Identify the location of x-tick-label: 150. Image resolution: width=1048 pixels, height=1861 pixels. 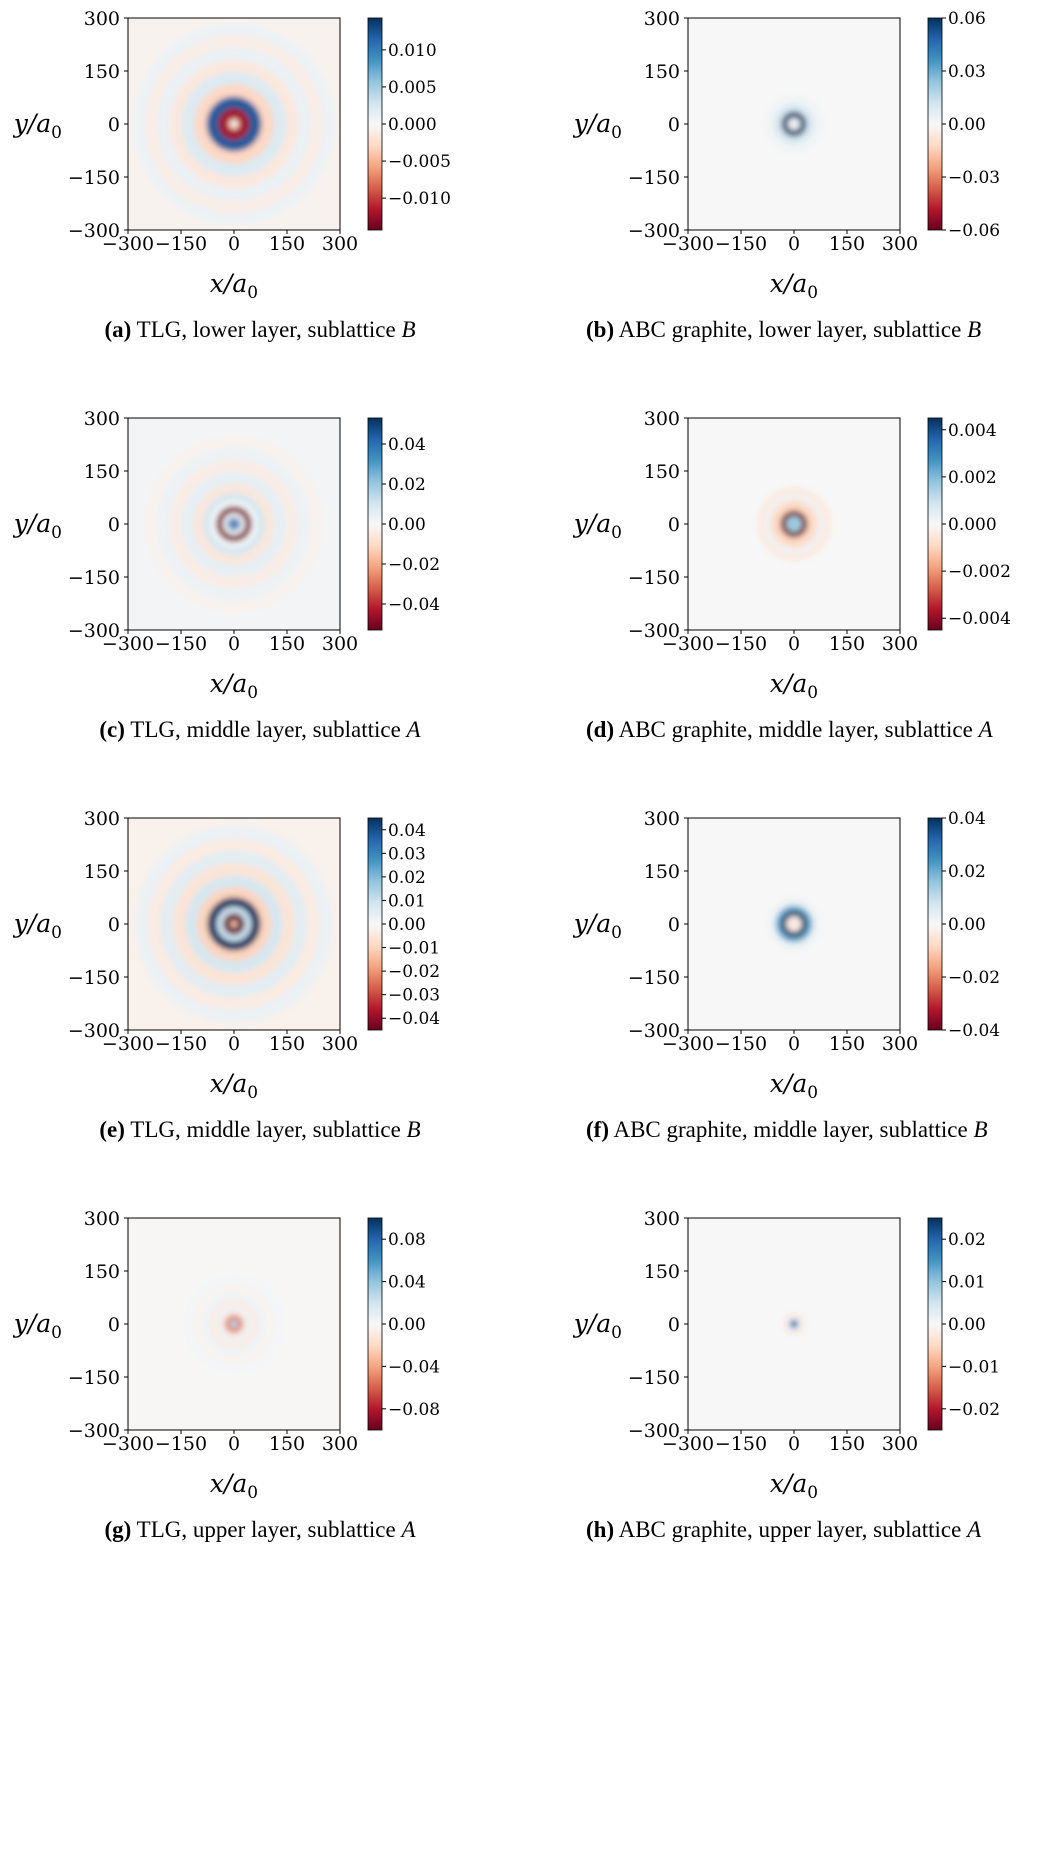
(287, 1044).